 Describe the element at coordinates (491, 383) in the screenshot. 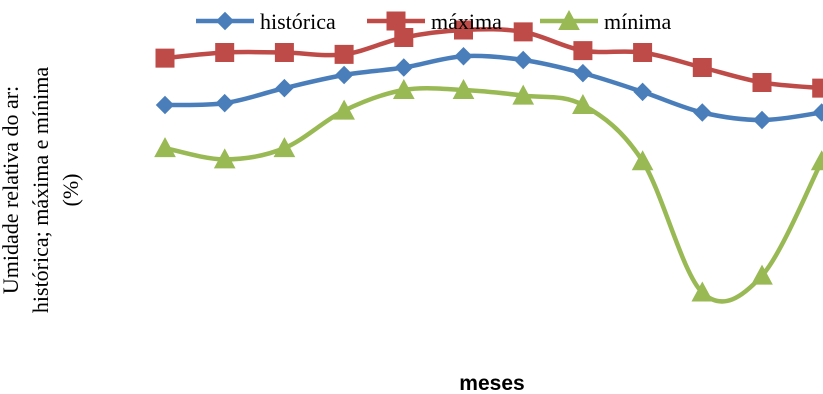

I see `x-axis-label: meses` at that location.